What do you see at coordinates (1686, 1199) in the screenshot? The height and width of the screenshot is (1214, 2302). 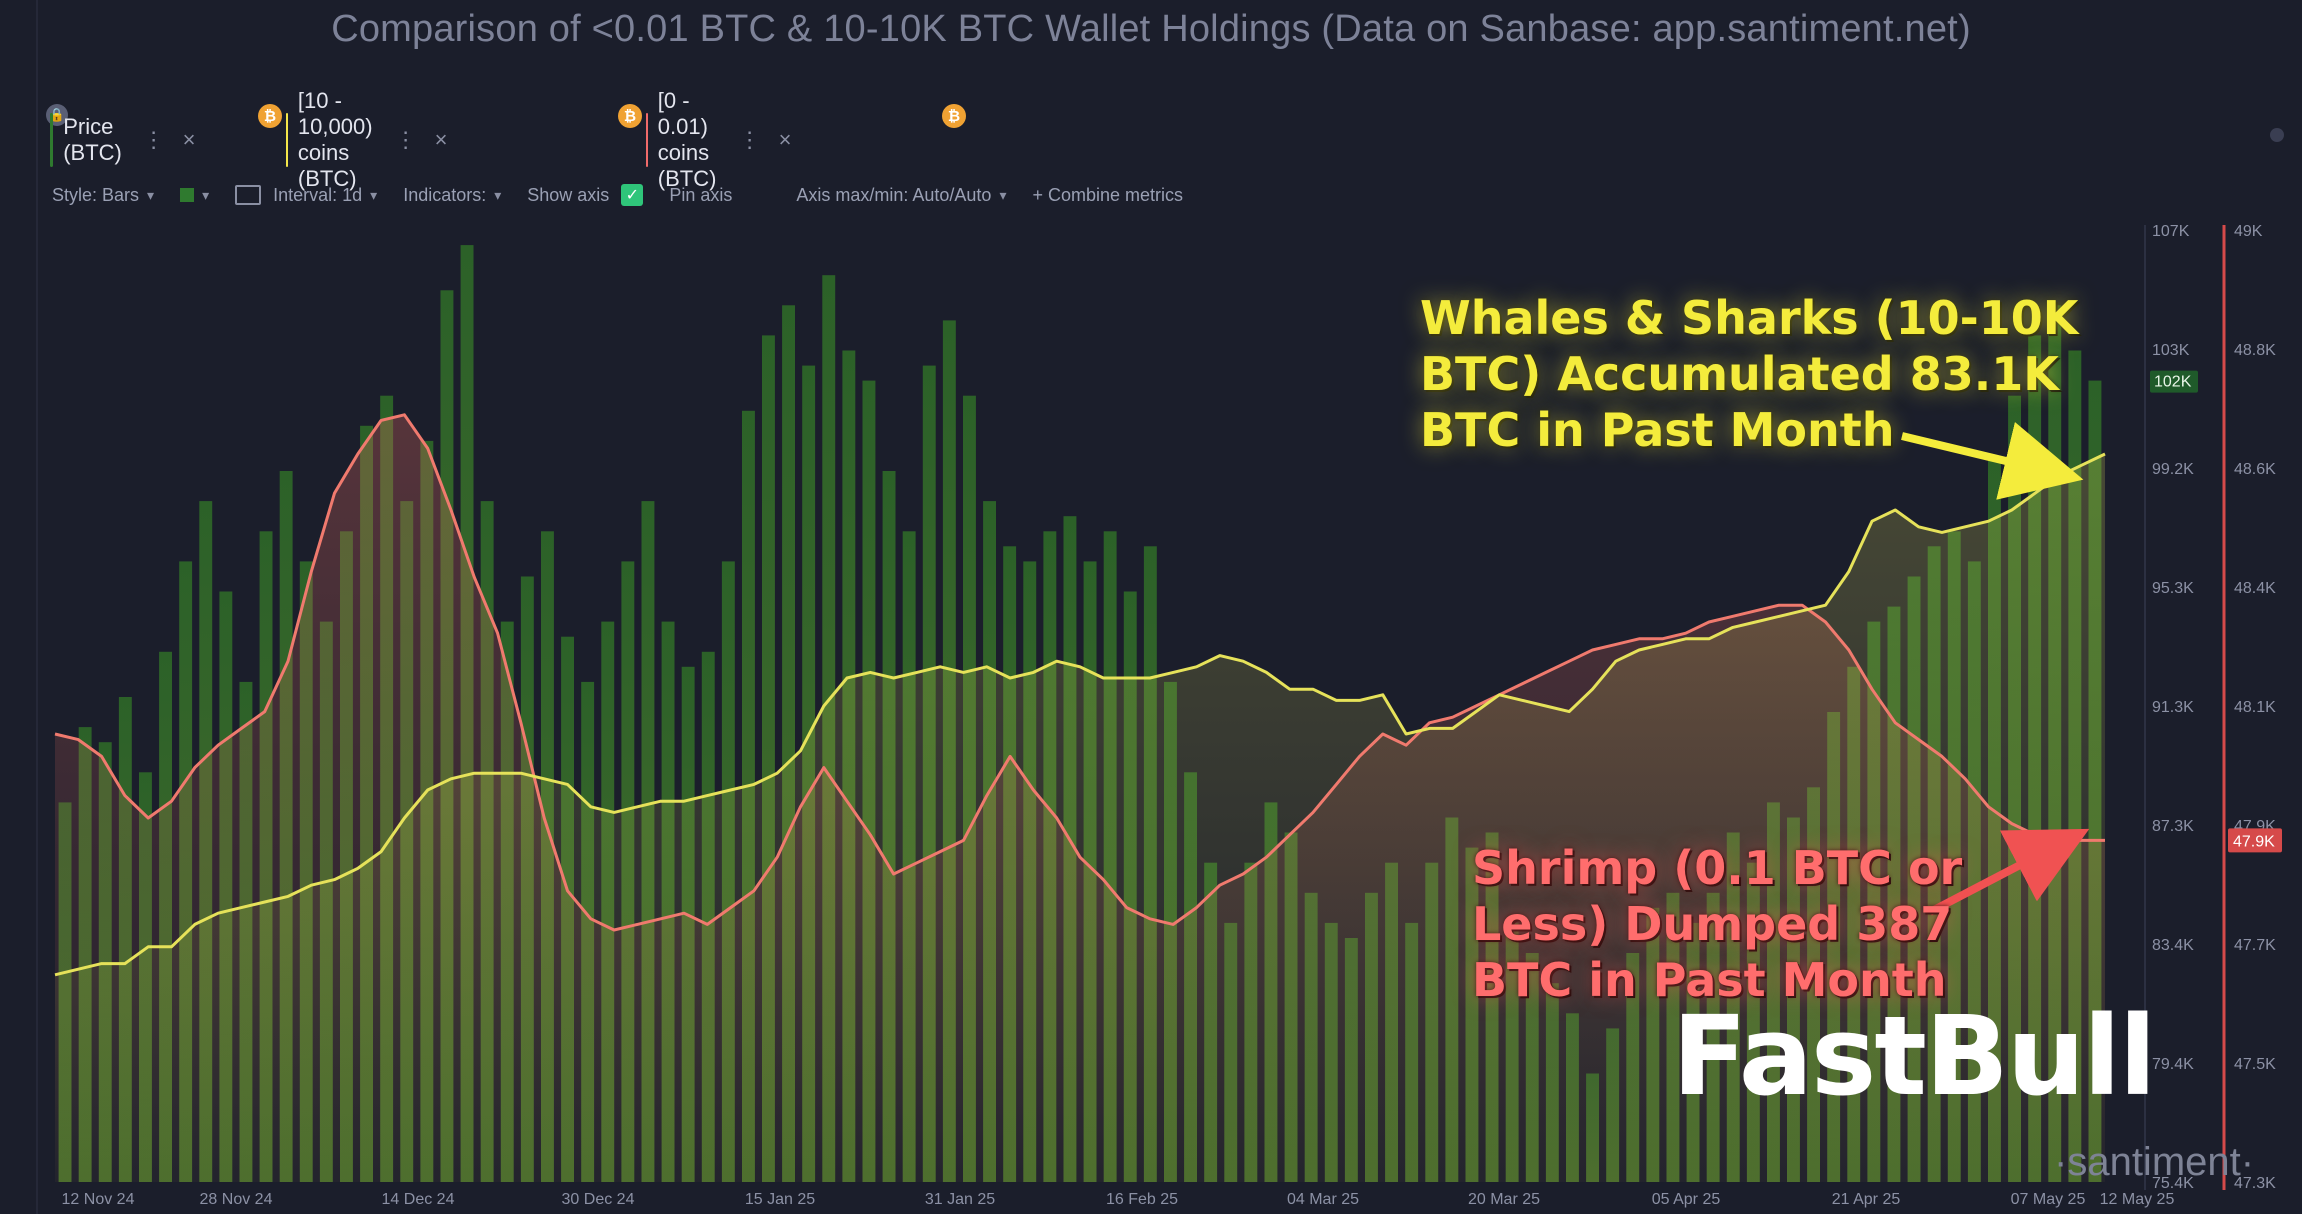 I see `x-tick: 05 Apr 25` at bounding box center [1686, 1199].